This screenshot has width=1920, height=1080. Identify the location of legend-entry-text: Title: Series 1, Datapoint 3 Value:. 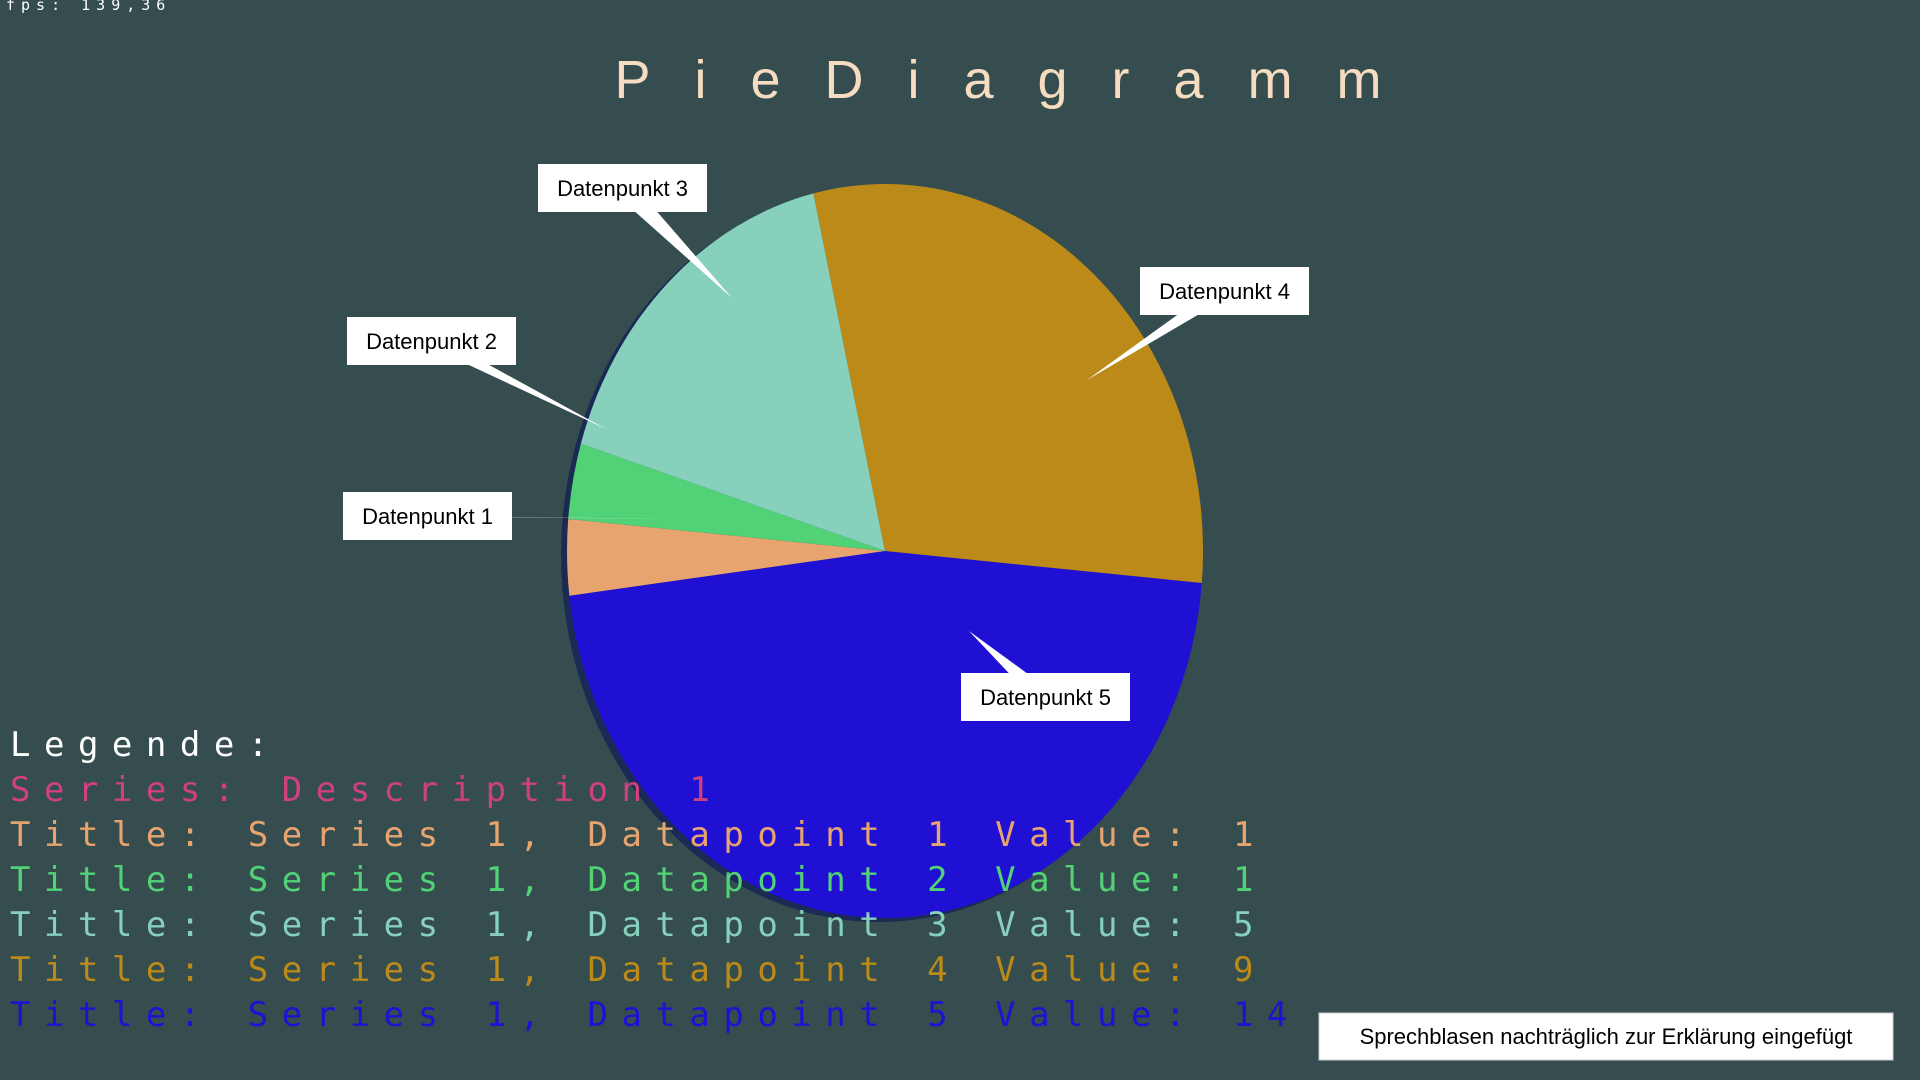
(604, 925).